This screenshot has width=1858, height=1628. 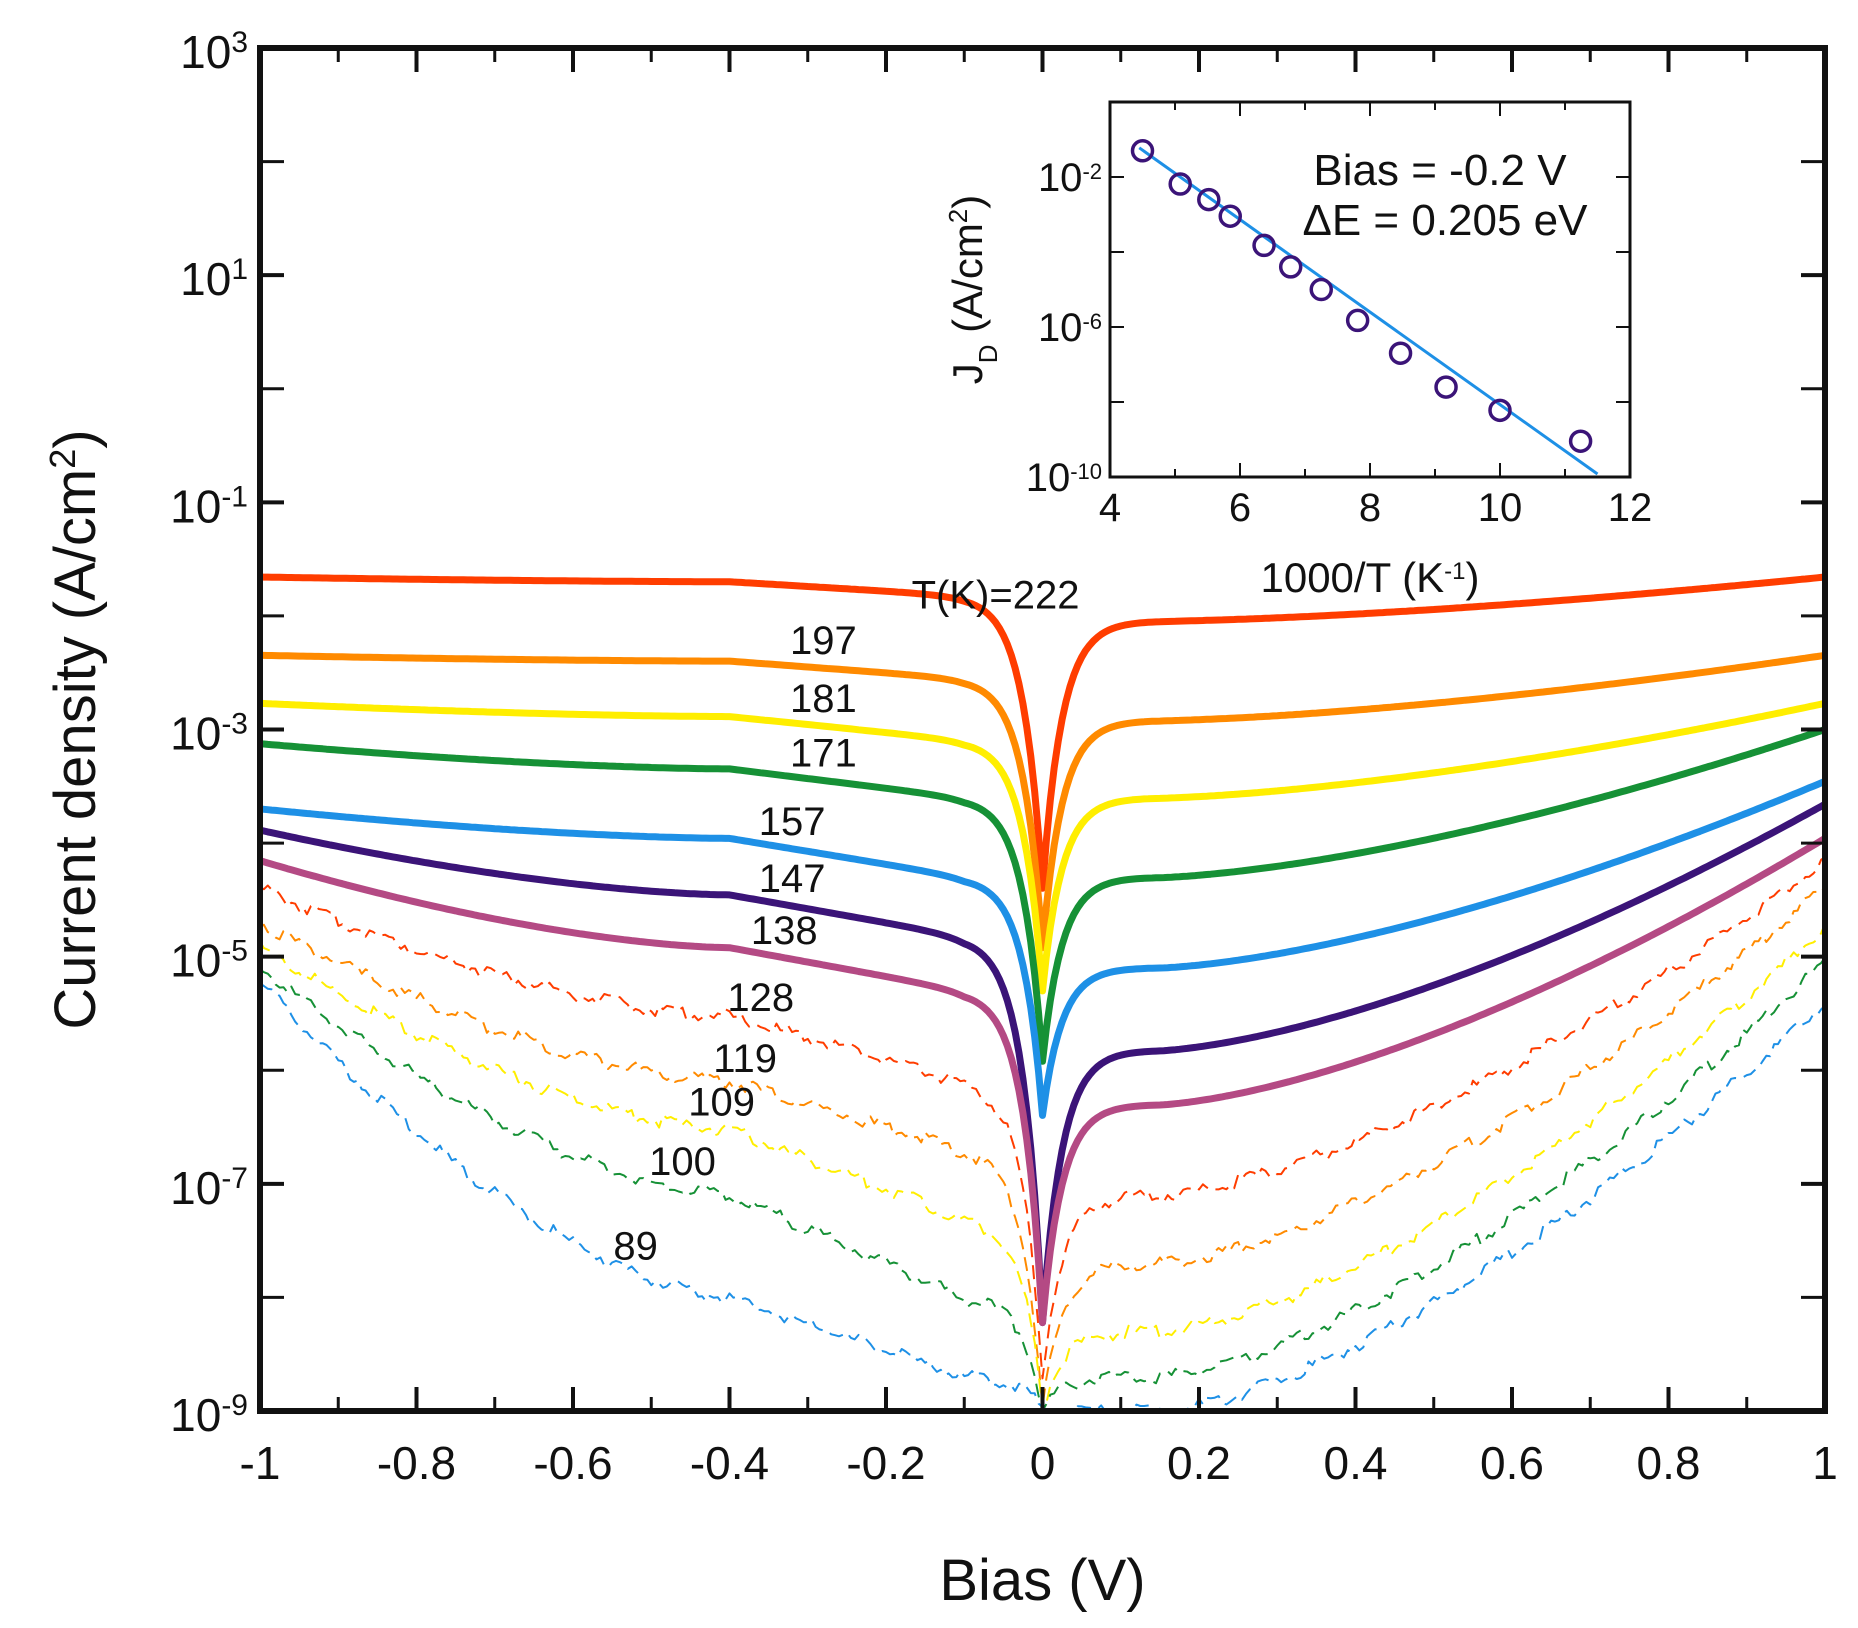 I want to click on x-tick-label: 1, so click(x=1825, y=1463).